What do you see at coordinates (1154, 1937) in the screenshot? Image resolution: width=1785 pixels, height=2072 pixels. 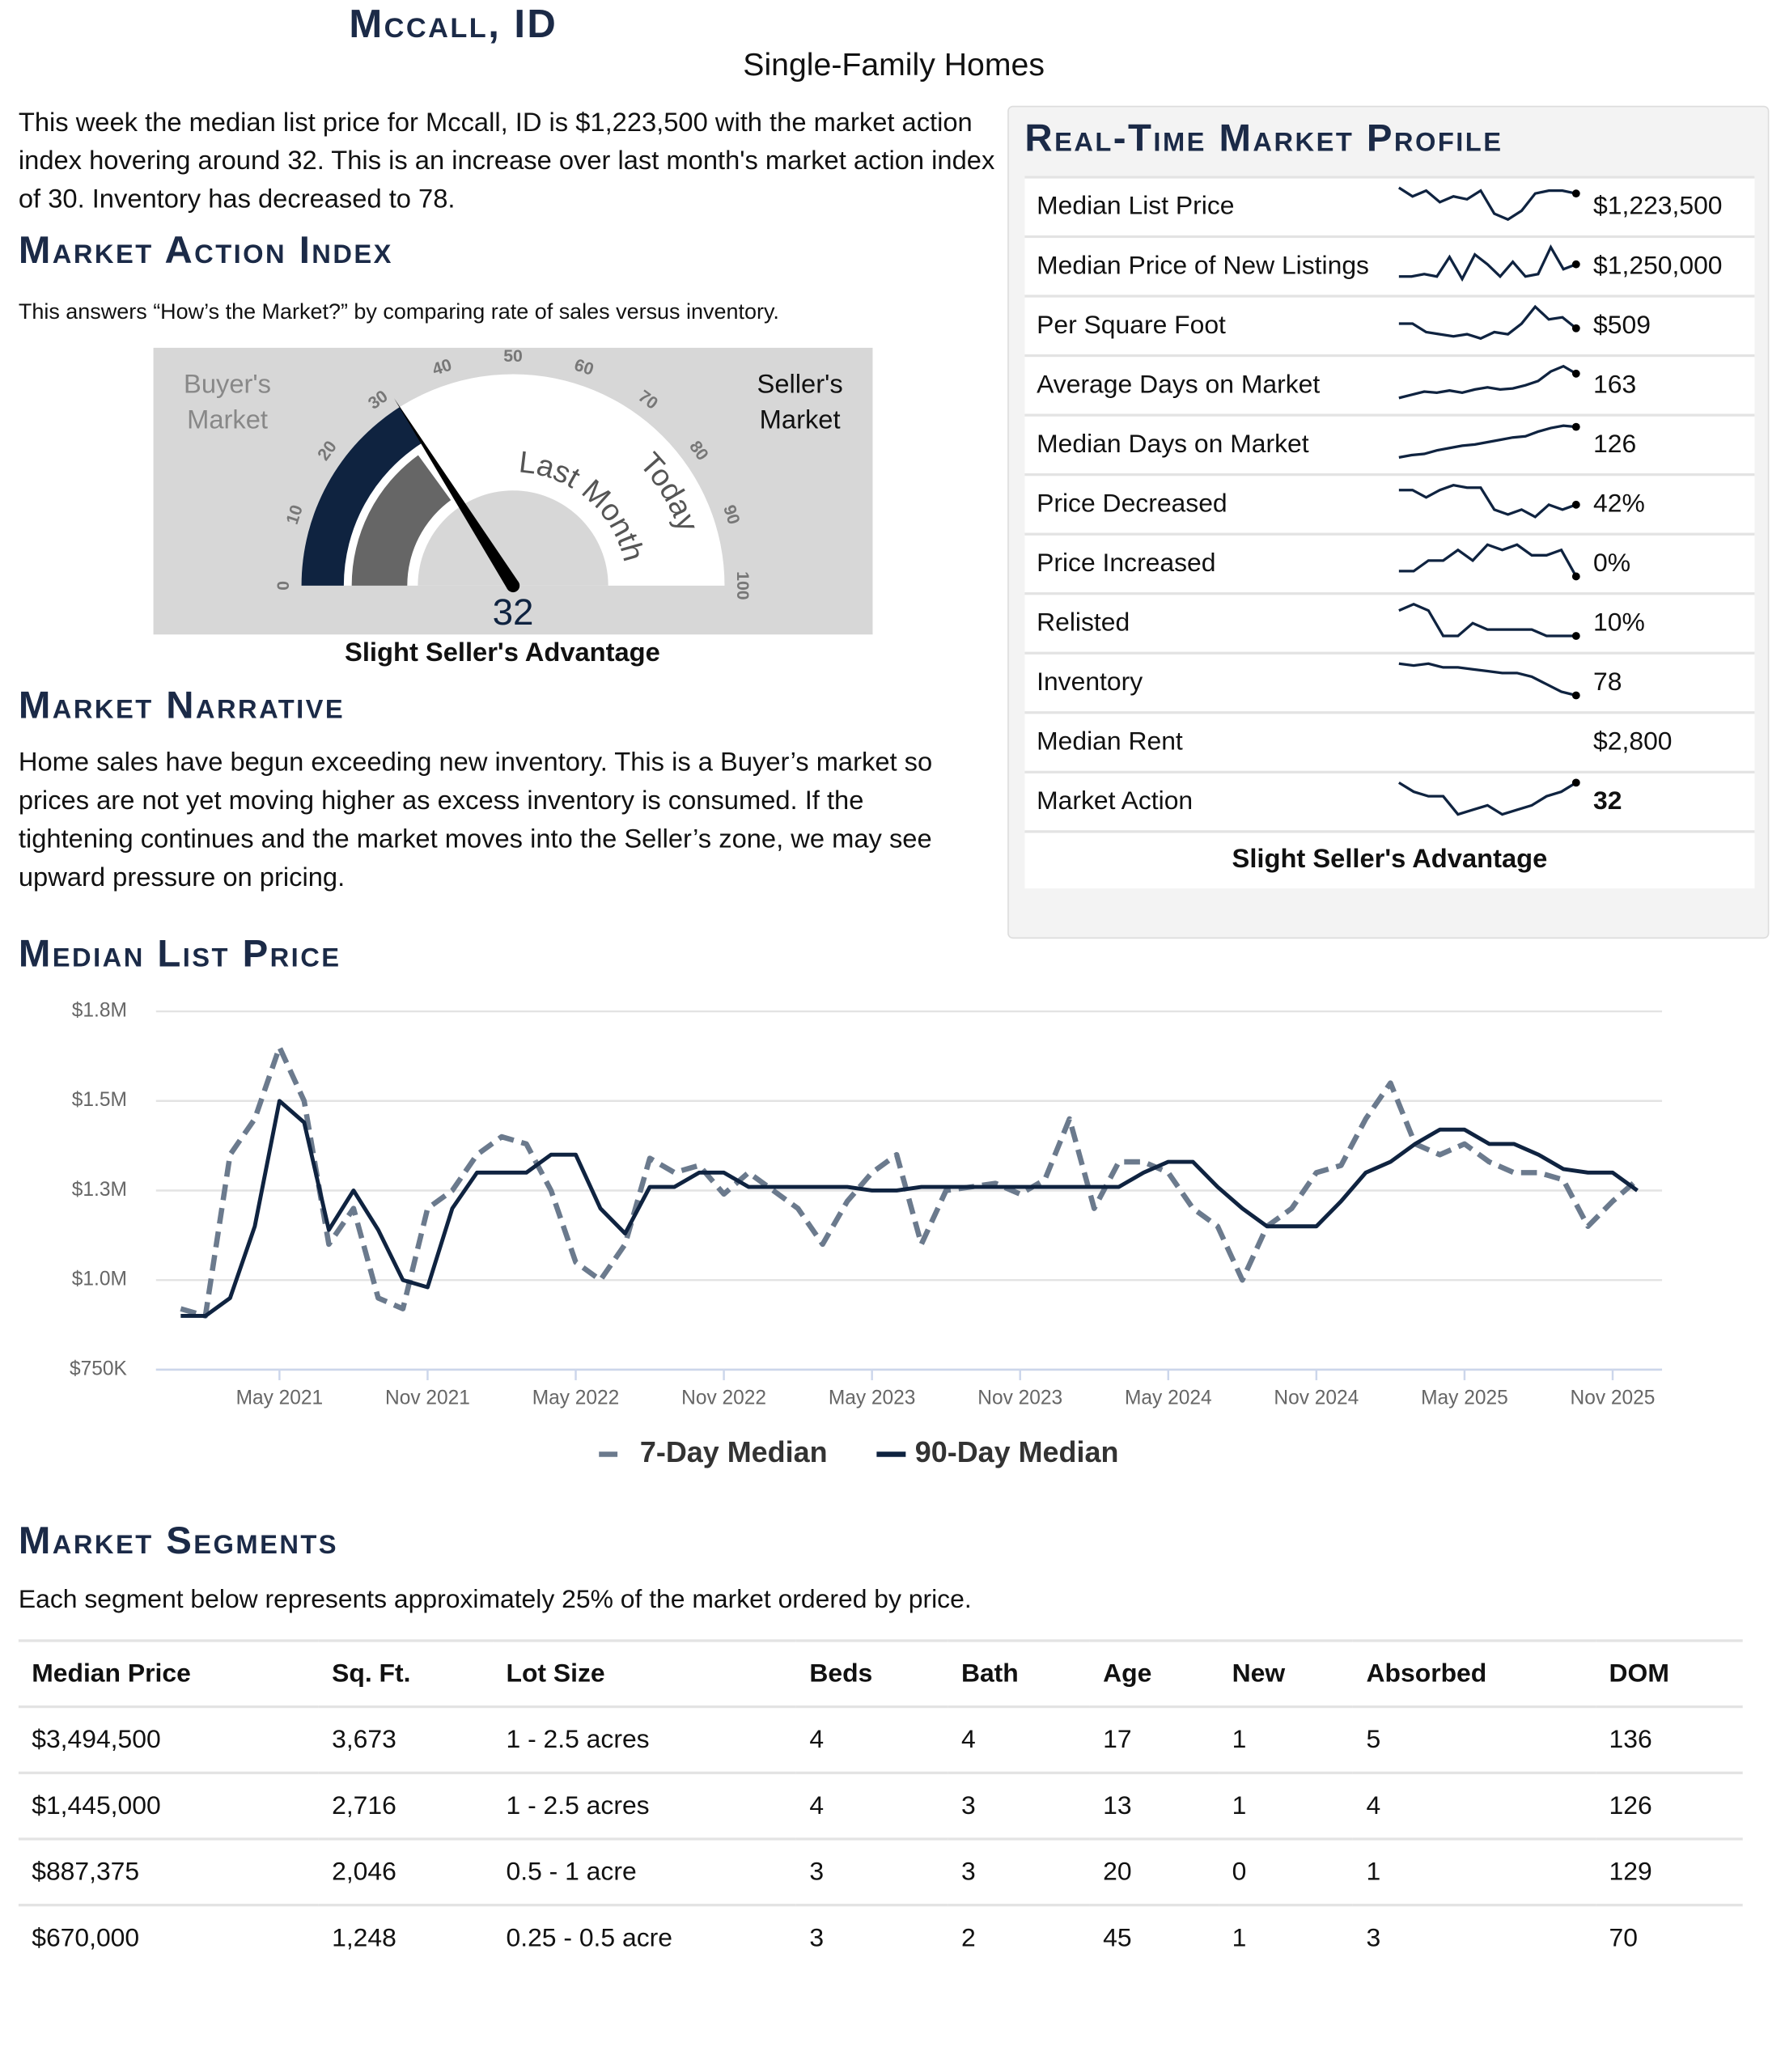 I see `table-cell: 45` at bounding box center [1154, 1937].